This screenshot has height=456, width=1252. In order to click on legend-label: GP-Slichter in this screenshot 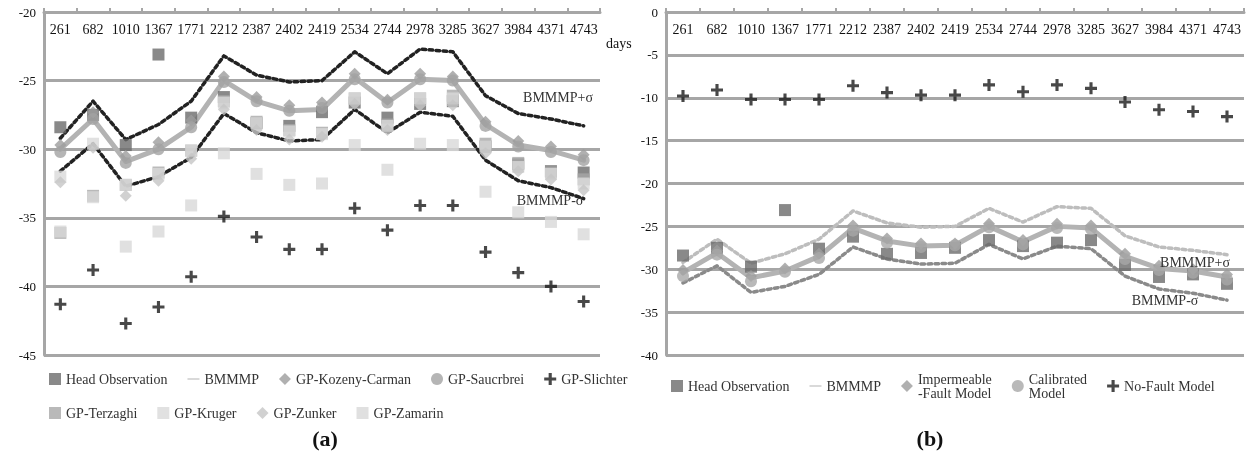, I will do `click(594, 379)`.